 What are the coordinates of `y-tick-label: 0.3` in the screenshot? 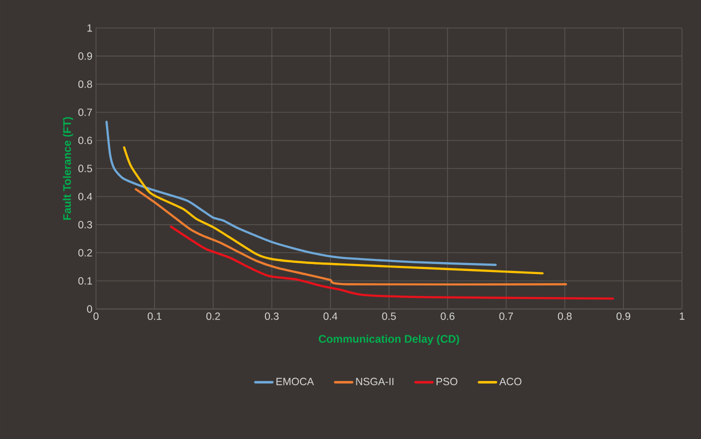 It's located at (85, 224).